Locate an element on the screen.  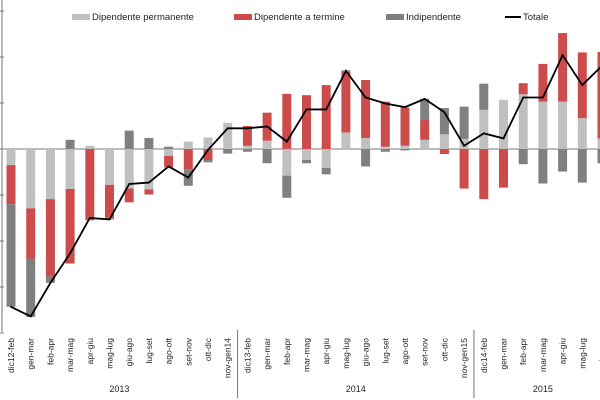
x-tick-label: apr-giu is located at coordinates (563, 351).